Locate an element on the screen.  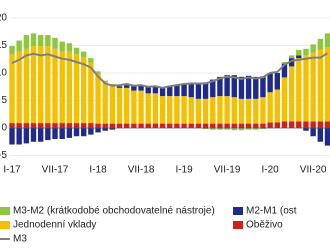
y-tick-label: 15 is located at coordinates (3, 45).